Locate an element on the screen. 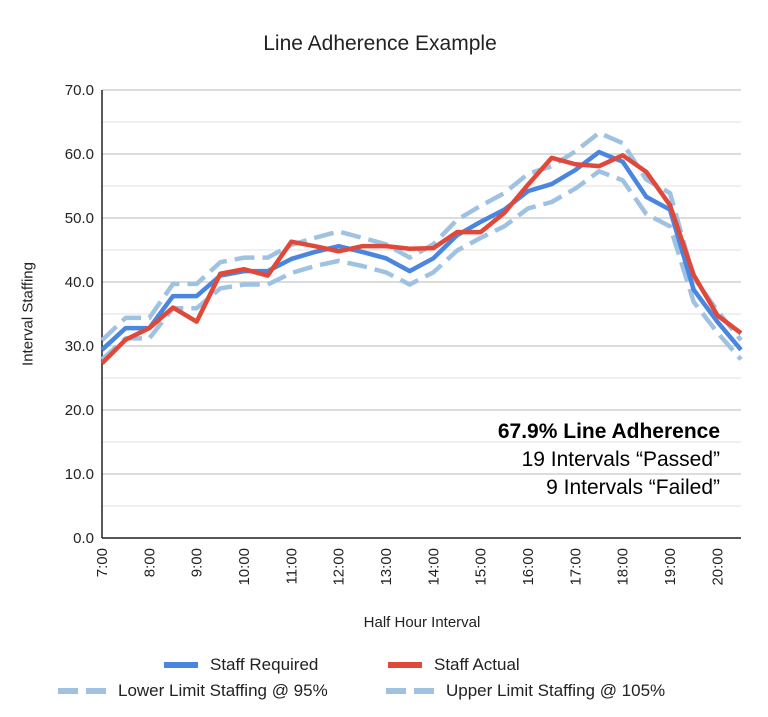  x-tick-label: 11:00 is located at coordinates (291, 566).